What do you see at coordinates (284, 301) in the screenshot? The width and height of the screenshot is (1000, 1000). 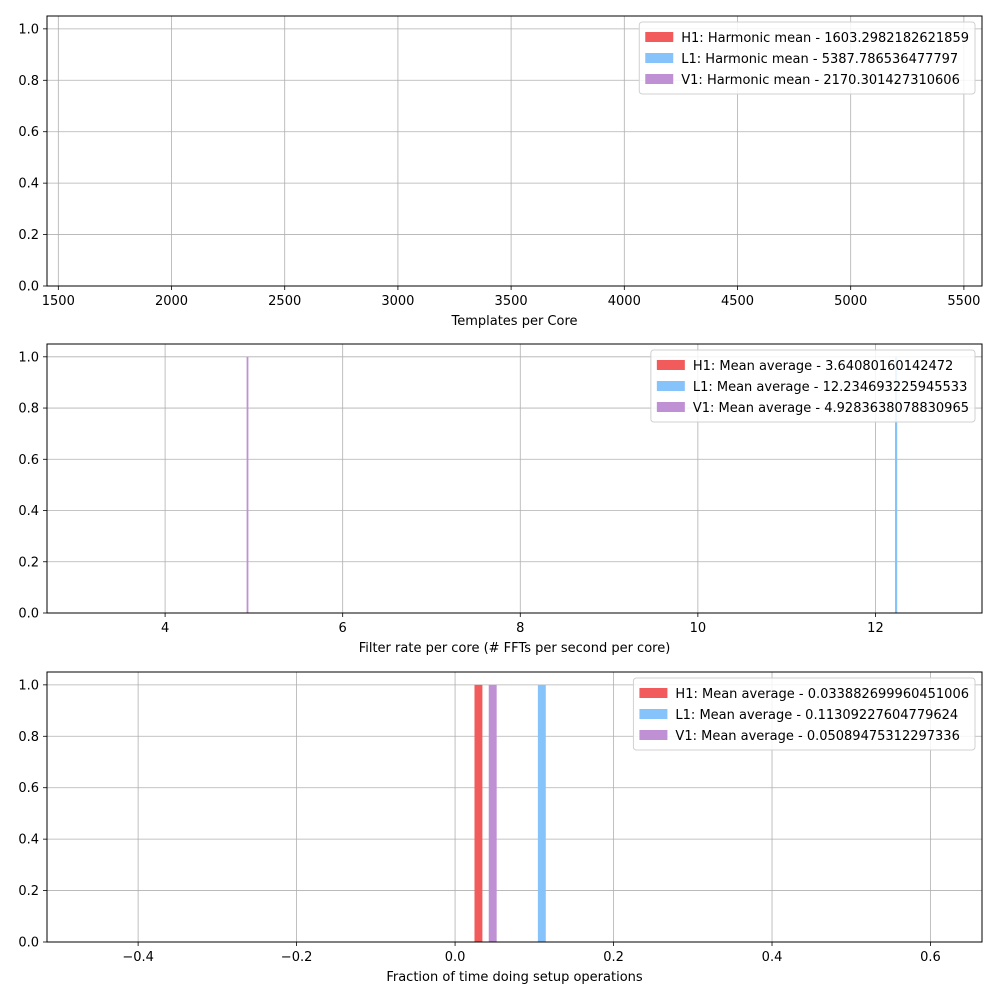 I see `x-tick-label: 2500` at bounding box center [284, 301].